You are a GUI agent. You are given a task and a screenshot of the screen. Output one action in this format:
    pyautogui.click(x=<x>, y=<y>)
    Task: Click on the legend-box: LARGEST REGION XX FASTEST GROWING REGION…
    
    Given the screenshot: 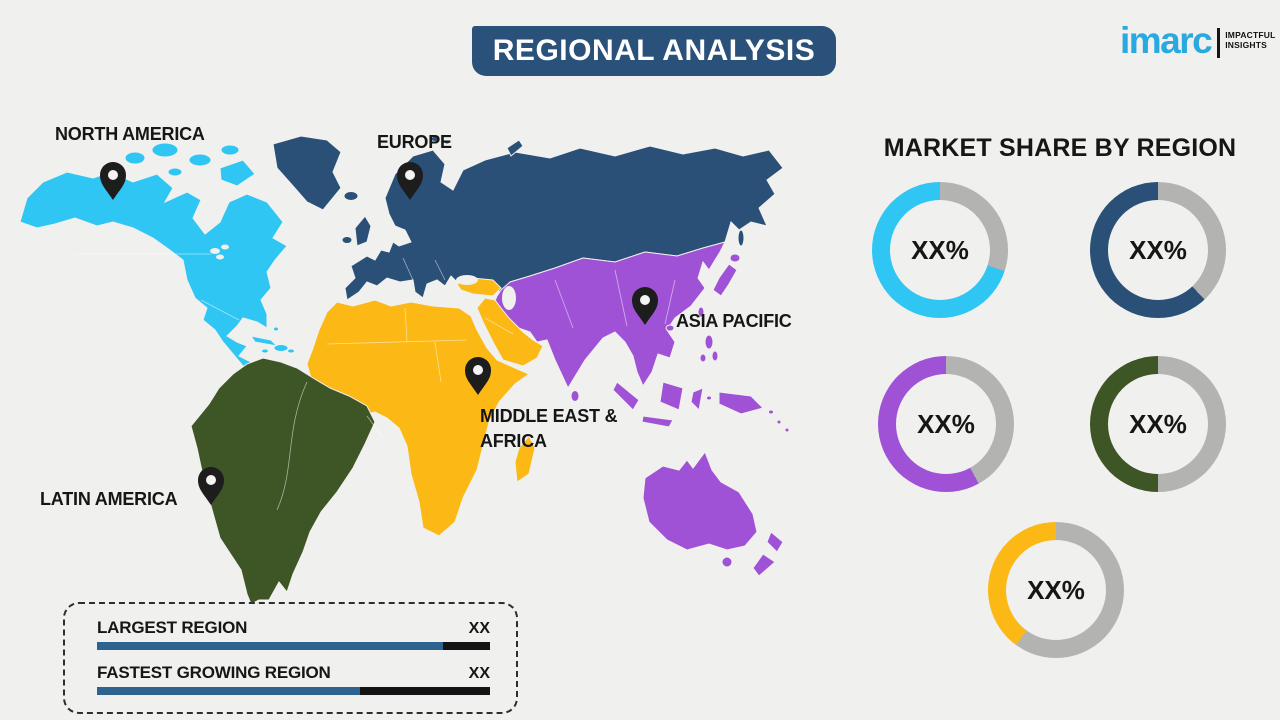 What is the action you would take?
    pyautogui.click(x=290, y=658)
    